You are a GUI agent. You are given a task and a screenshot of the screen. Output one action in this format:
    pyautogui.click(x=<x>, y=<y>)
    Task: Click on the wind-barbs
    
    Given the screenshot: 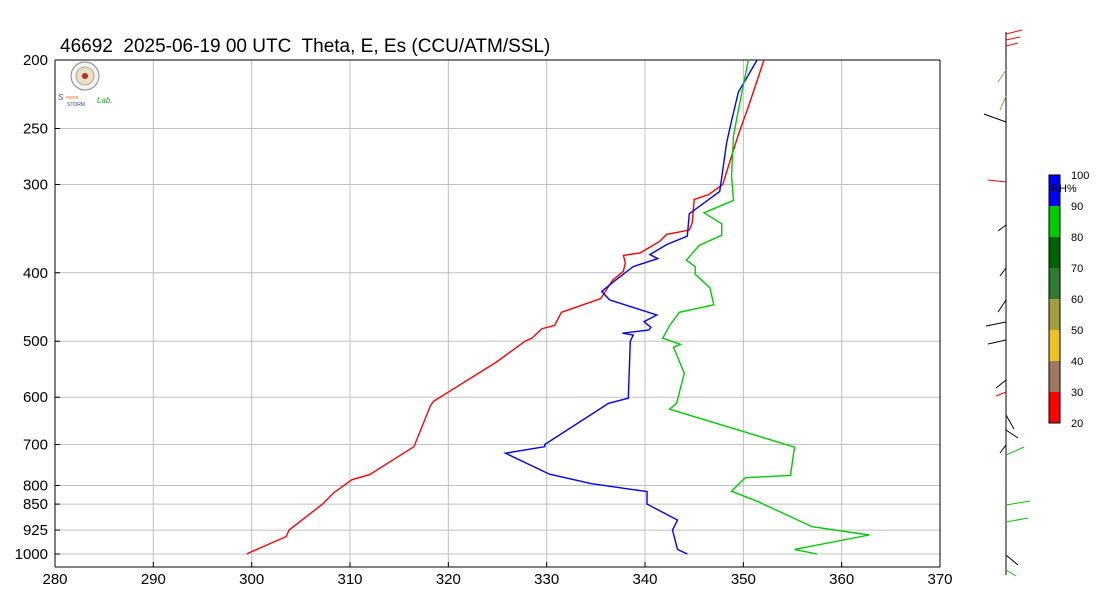 What is the action you would take?
    pyautogui.click(x=1007, y=303)
    